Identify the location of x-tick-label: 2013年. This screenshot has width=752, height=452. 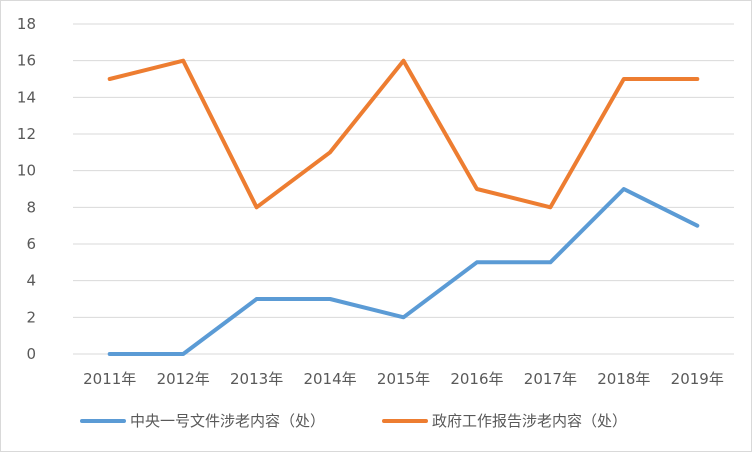
(256, 379).